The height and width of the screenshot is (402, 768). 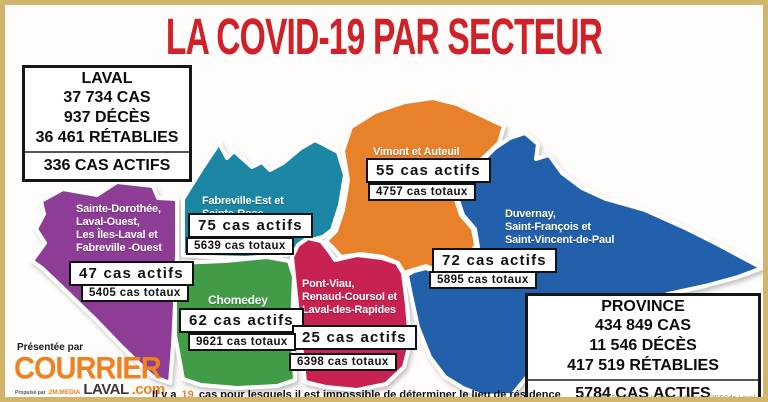 I want to click on province-deces: 11 546 DÉCÈS, so click(x=643, y=345).